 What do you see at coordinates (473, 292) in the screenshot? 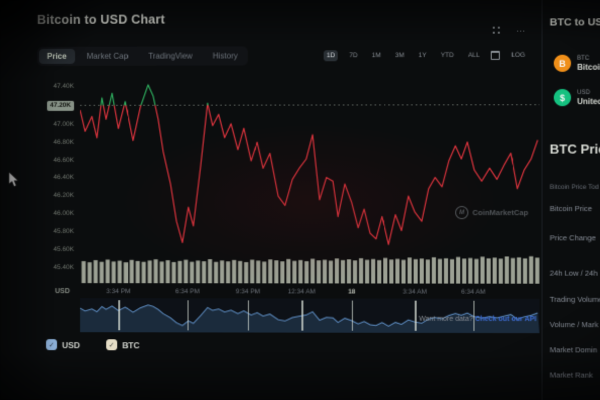
I see `x-axis-label: 6:34 AM` at bounding box center [473, 292].